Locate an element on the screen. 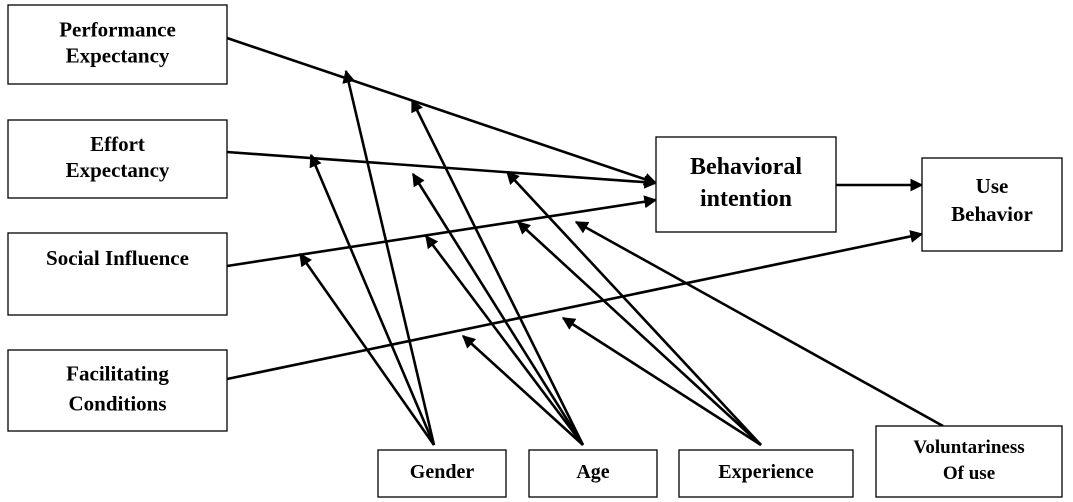 The width and height of the screenshot is (1073, 502). arrow-gender-to-effort-expectancy-path is located at coordinates (372, 299).